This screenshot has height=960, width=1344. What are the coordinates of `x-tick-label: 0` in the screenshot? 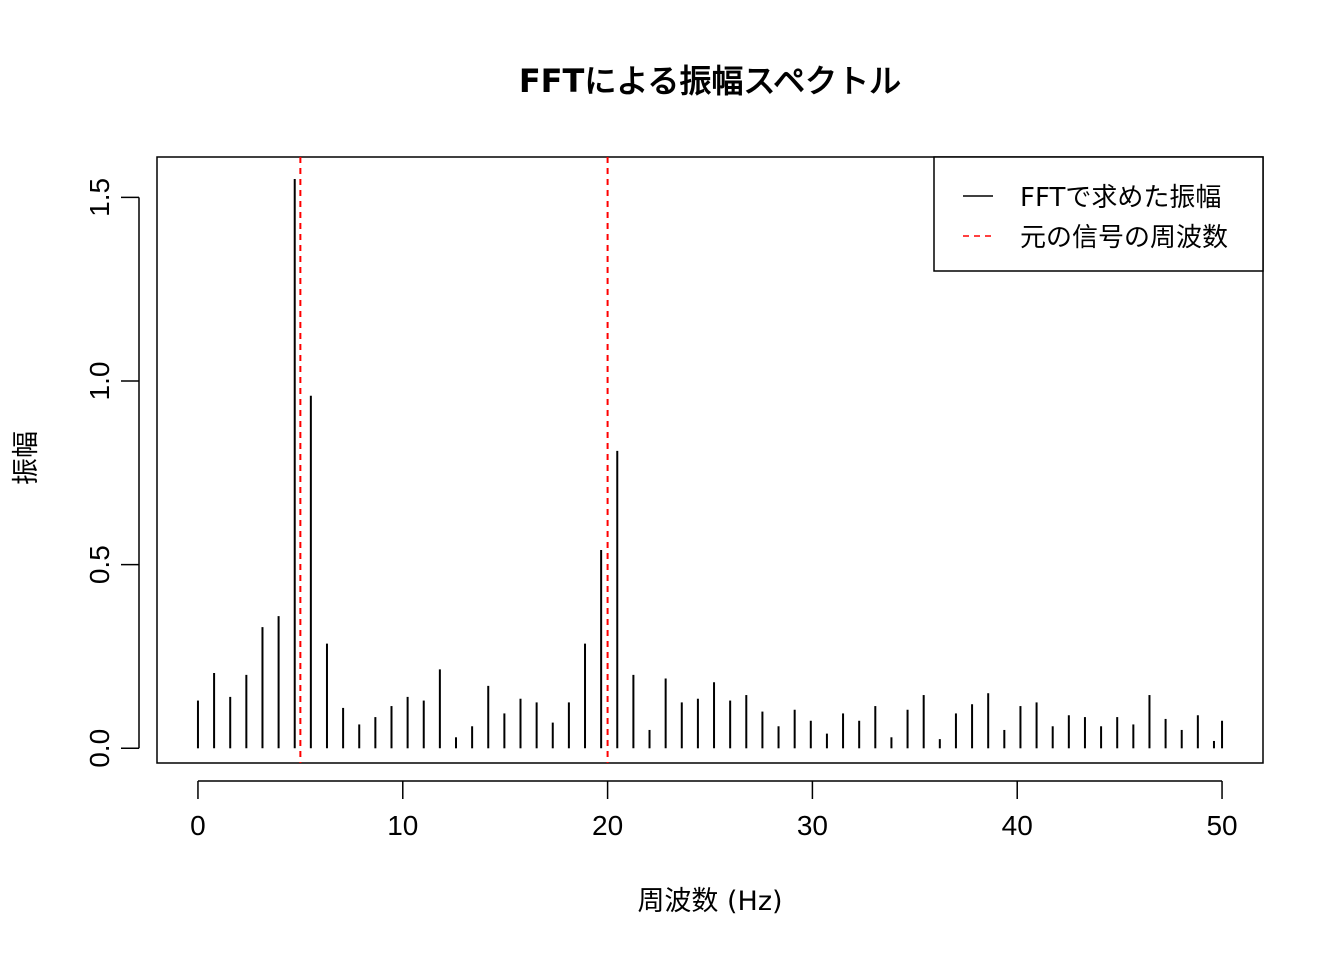 It's located at (198, 825).